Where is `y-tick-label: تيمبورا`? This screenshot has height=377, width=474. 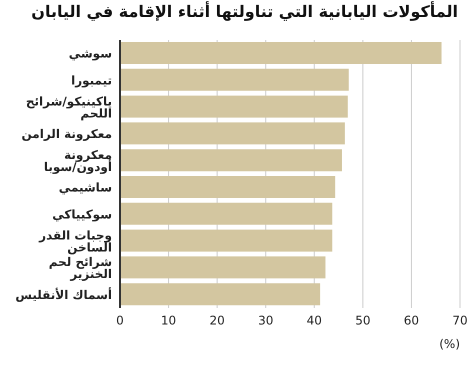 y-tick-label: تيمبورا is located at coordinates (91, 80).